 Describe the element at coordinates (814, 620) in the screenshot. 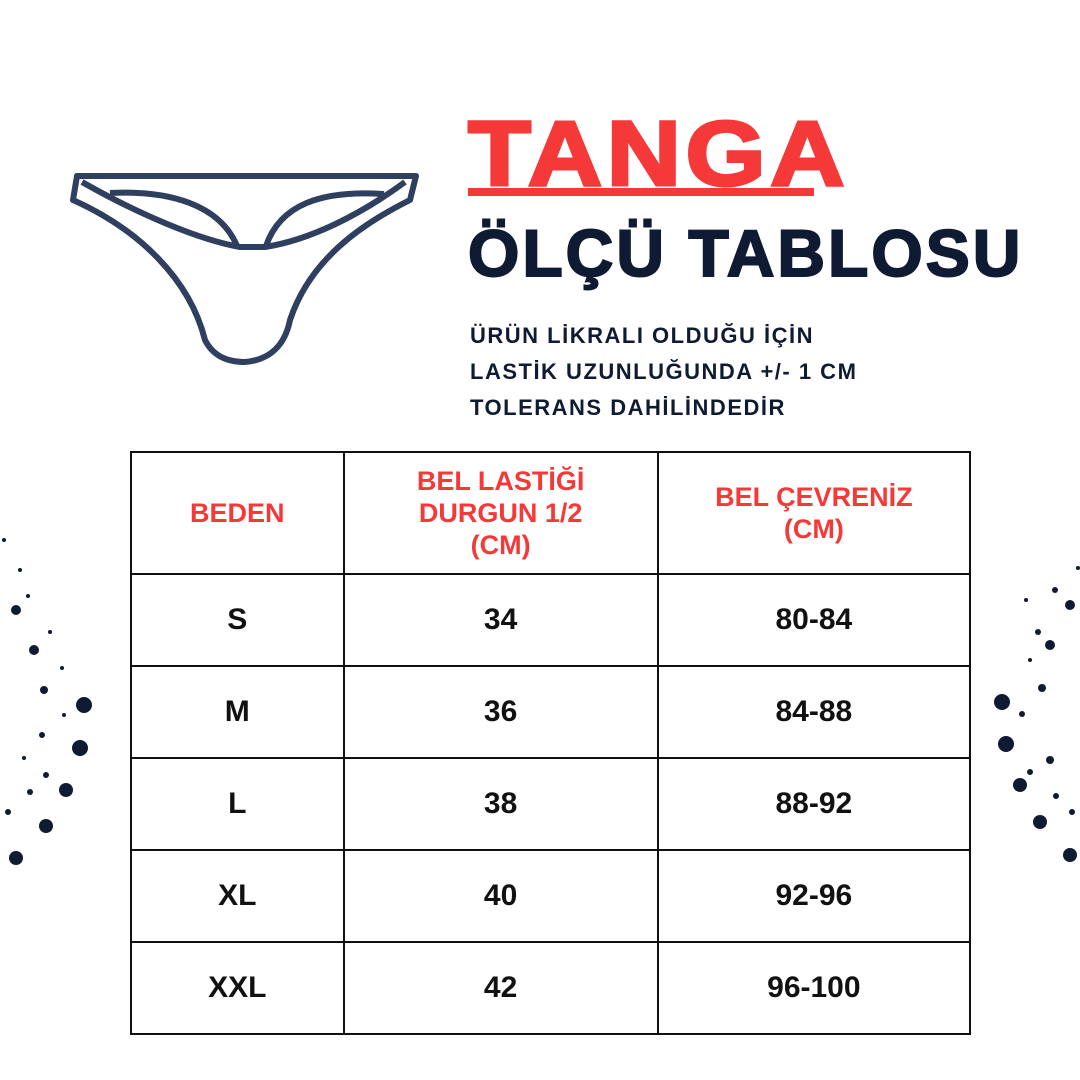

I see `waist-cell: 80-84` at that location.